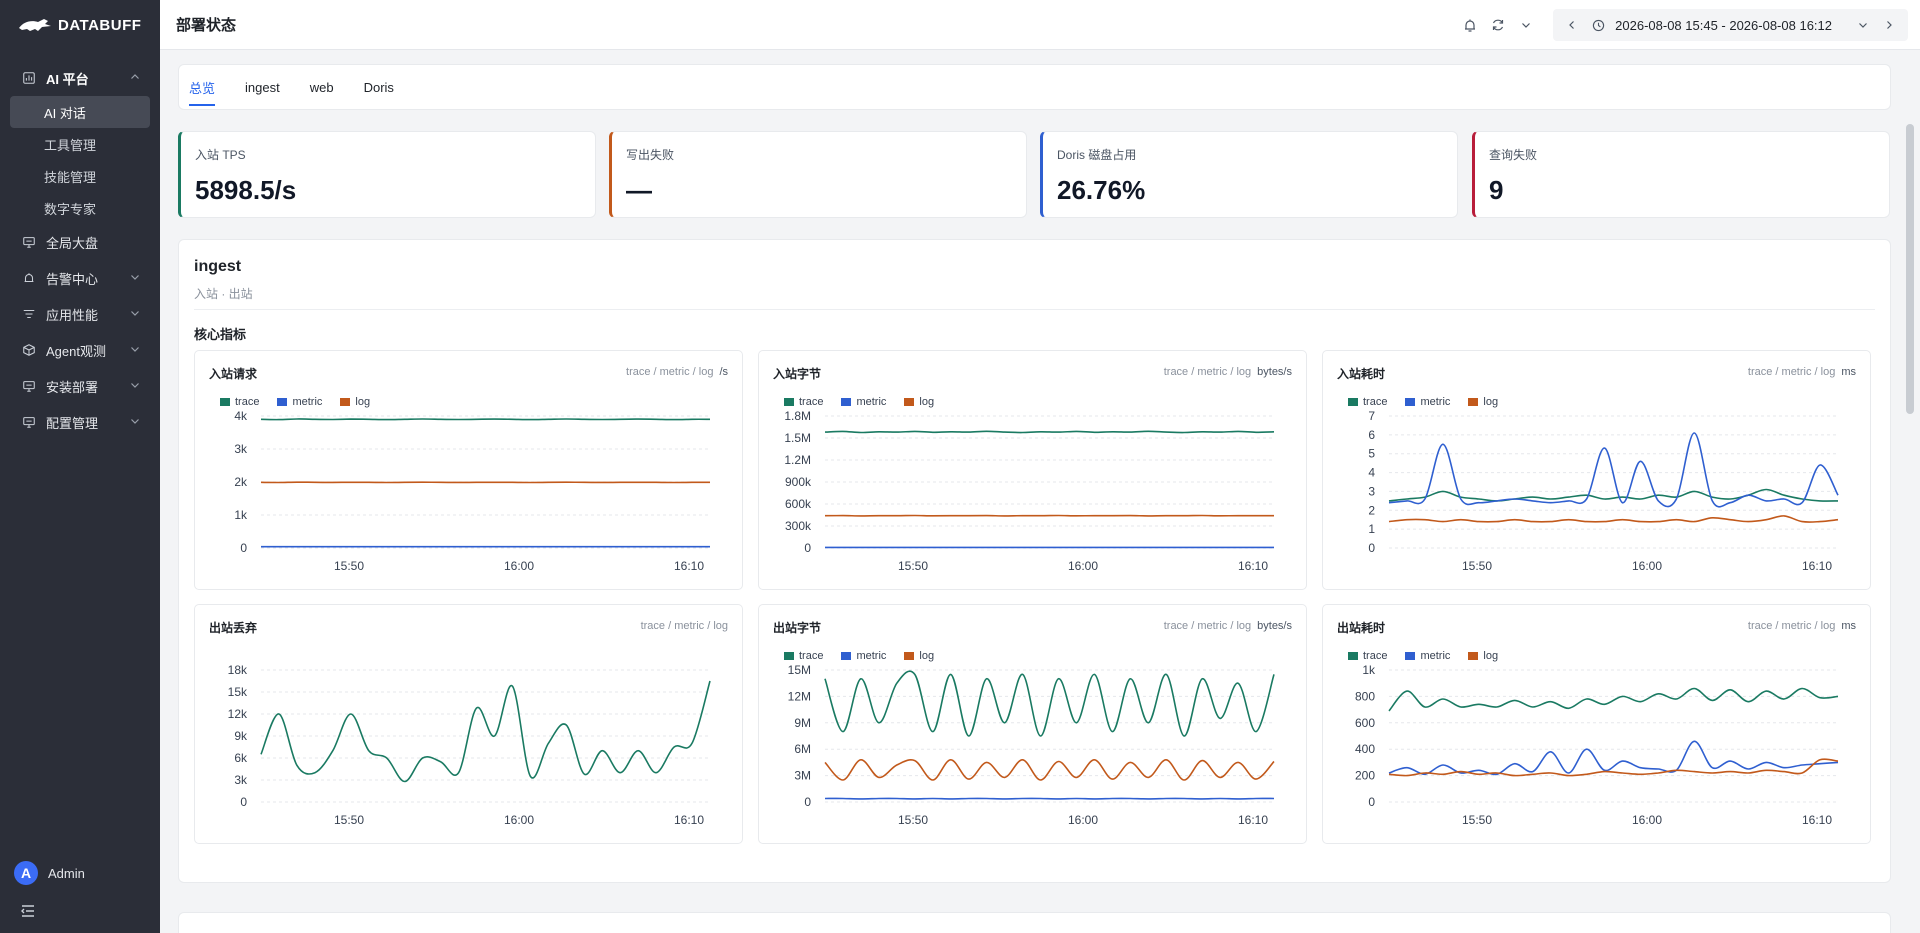  What do you see at coordinates (241, 758) in the screenshot?
I see `y-tick-label: 6k` at bounding box center [241, 758].